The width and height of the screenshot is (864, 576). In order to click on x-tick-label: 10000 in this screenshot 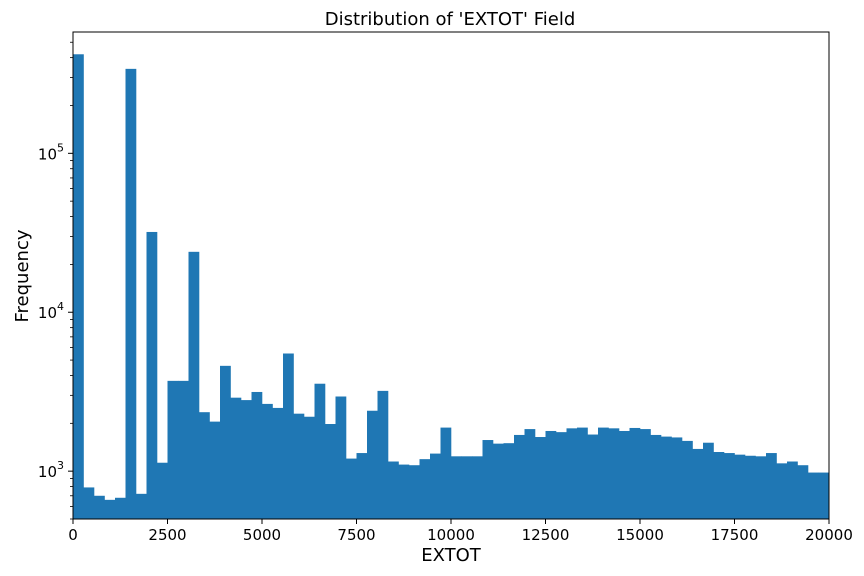, I will do `click(451, 535)`.